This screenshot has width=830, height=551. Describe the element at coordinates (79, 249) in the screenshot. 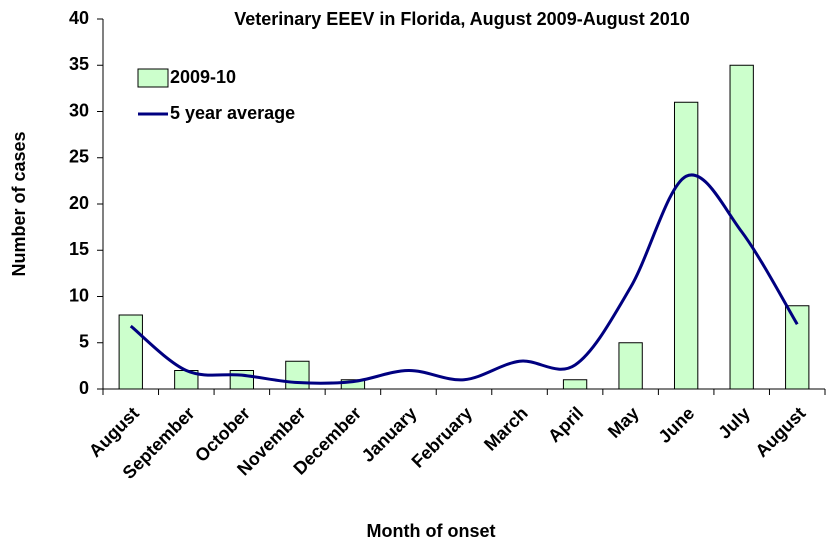

I see `y-tick-label: 15` at that location.